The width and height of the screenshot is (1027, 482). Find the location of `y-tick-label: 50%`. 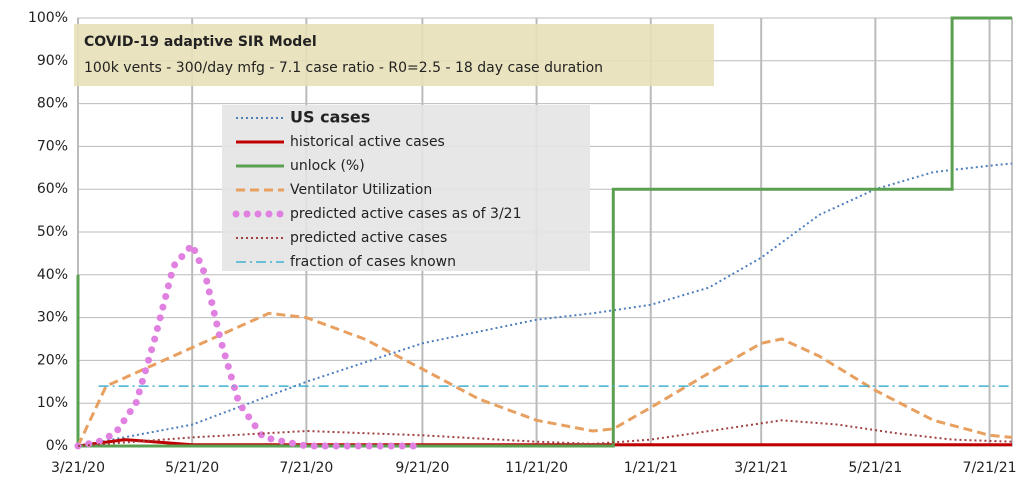

y-tick-label: 50% is located at coordinates (52, 232).